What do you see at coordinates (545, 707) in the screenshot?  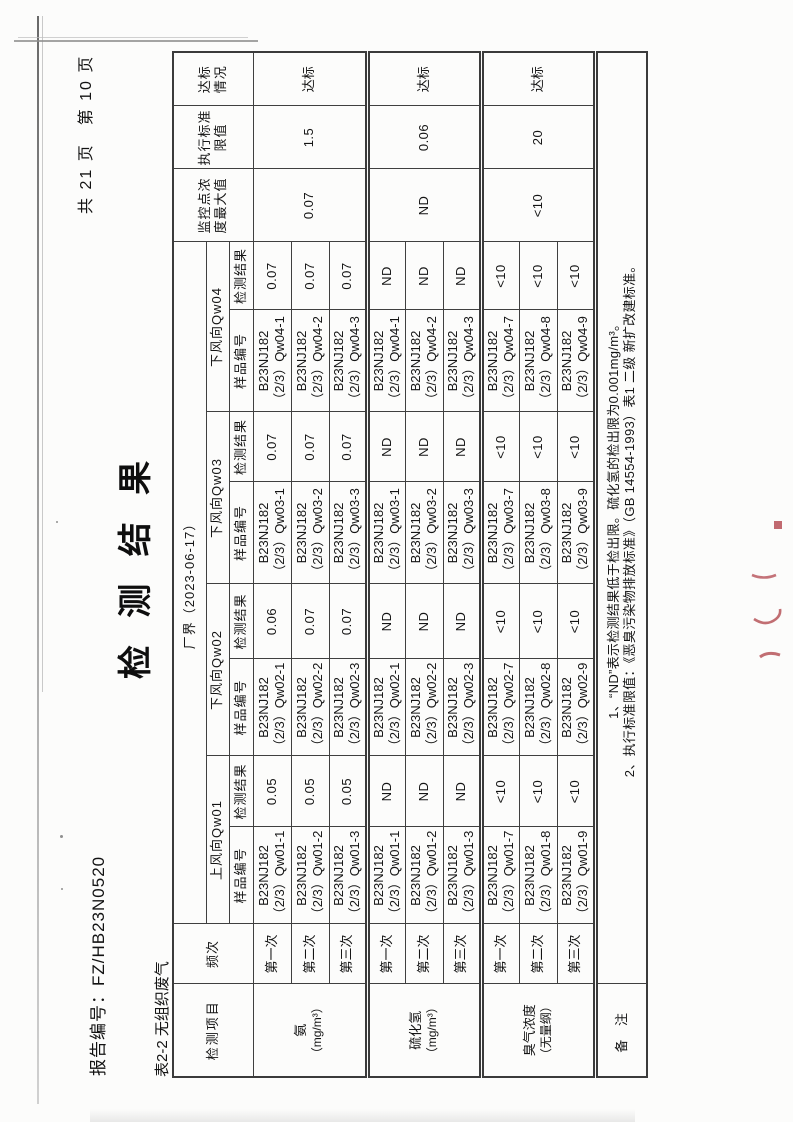 I see `sample-id-line: （2/3）Qw02-8` at bounding box center [545, 707].